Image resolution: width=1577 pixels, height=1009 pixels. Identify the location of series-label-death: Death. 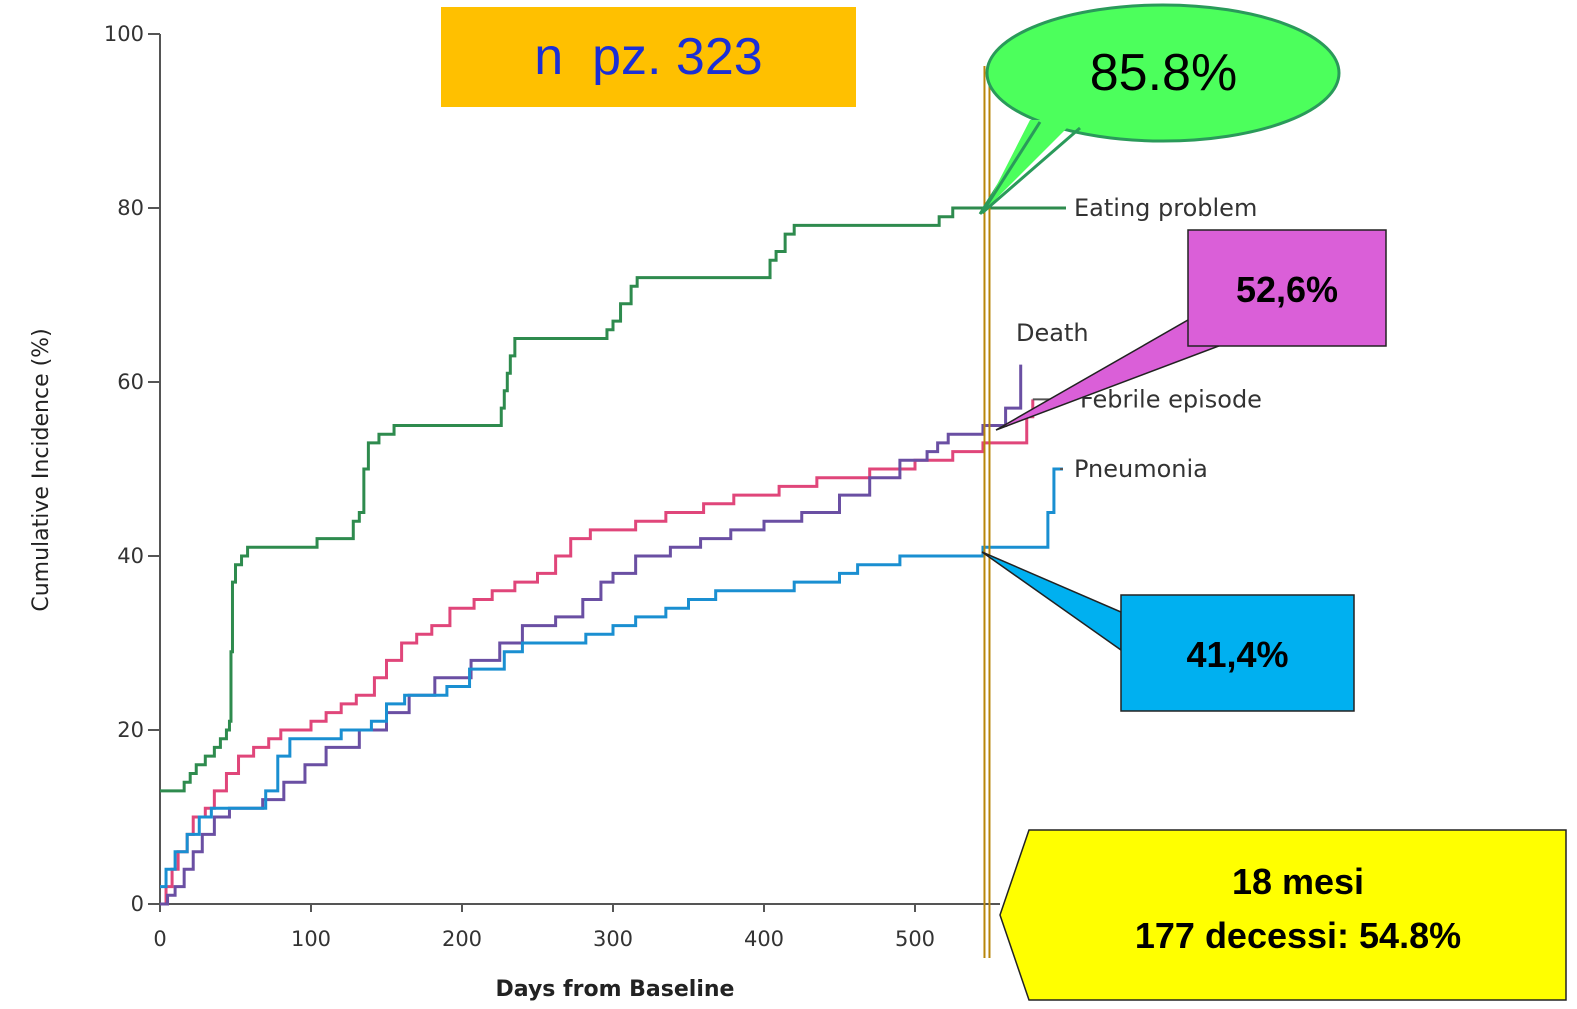
(1052, 333).